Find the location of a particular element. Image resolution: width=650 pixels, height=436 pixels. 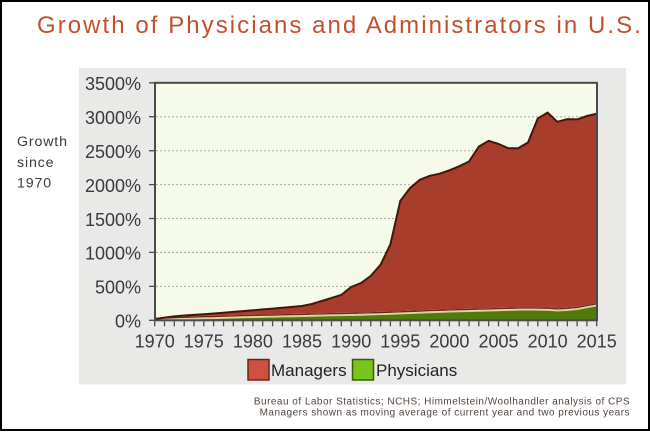

svg-text: 3000% is located at coordinates (113, 118).